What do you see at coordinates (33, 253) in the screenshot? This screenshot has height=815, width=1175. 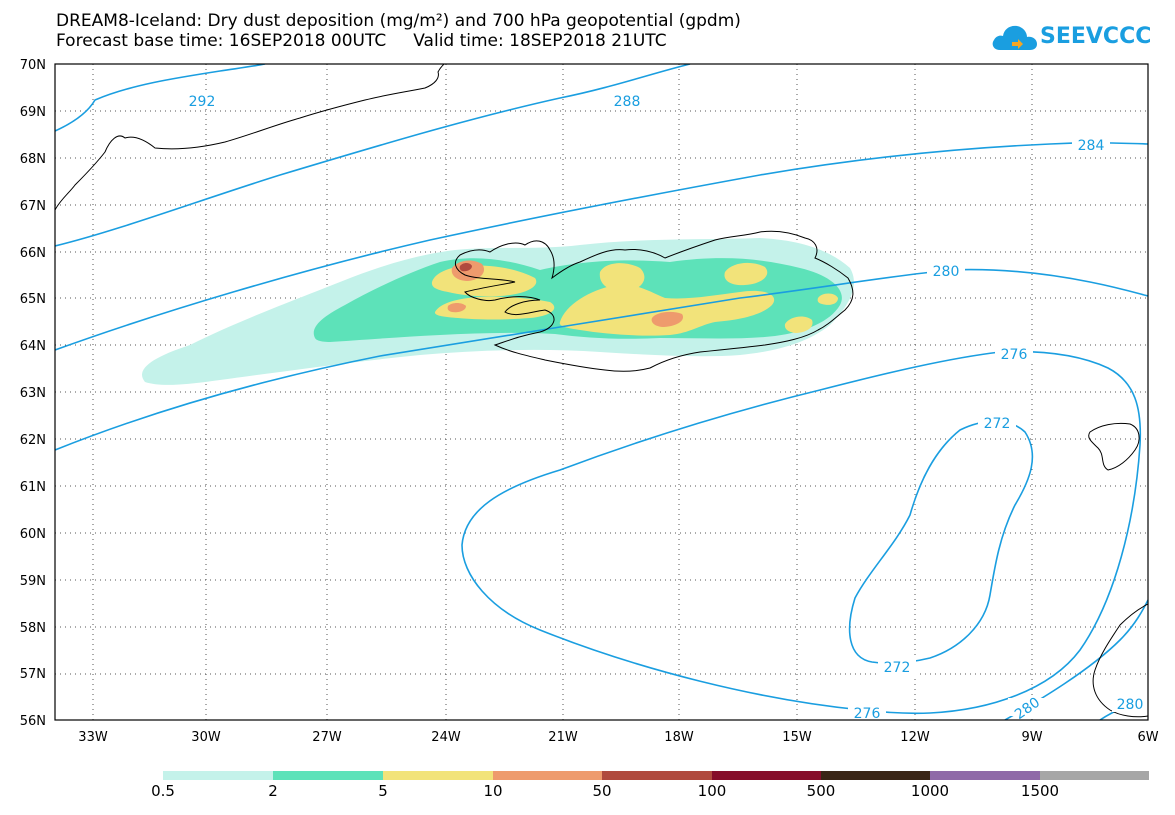 I see `lat-label: 66N` at bounding box center [33, 253].